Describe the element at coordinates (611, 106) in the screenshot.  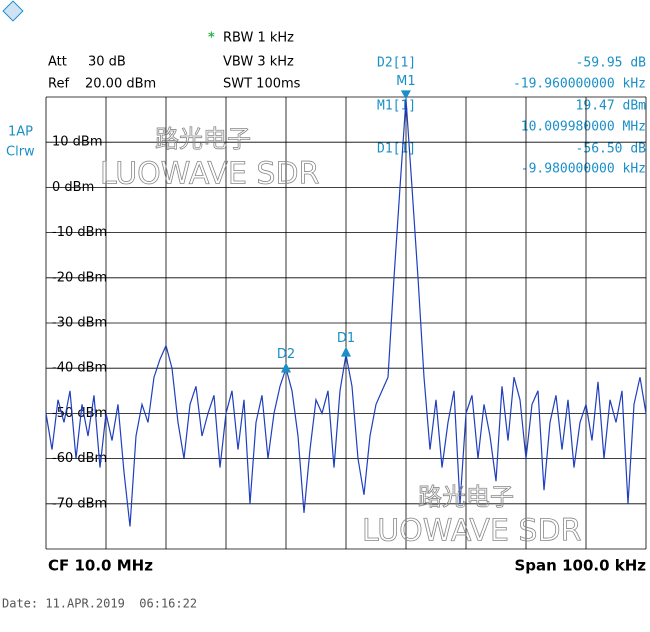
I see `readout-level: 19.47 dBm` at that location.